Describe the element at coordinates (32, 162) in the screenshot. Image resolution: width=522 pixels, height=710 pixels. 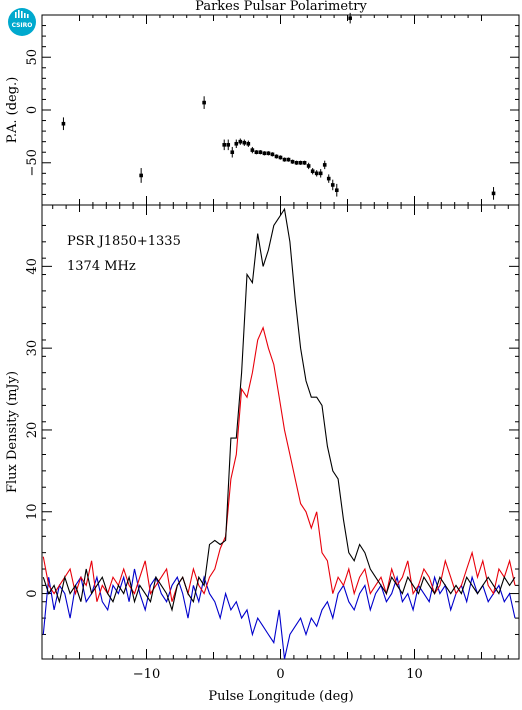
I see `pa-y-tick-label: −50` at that location.